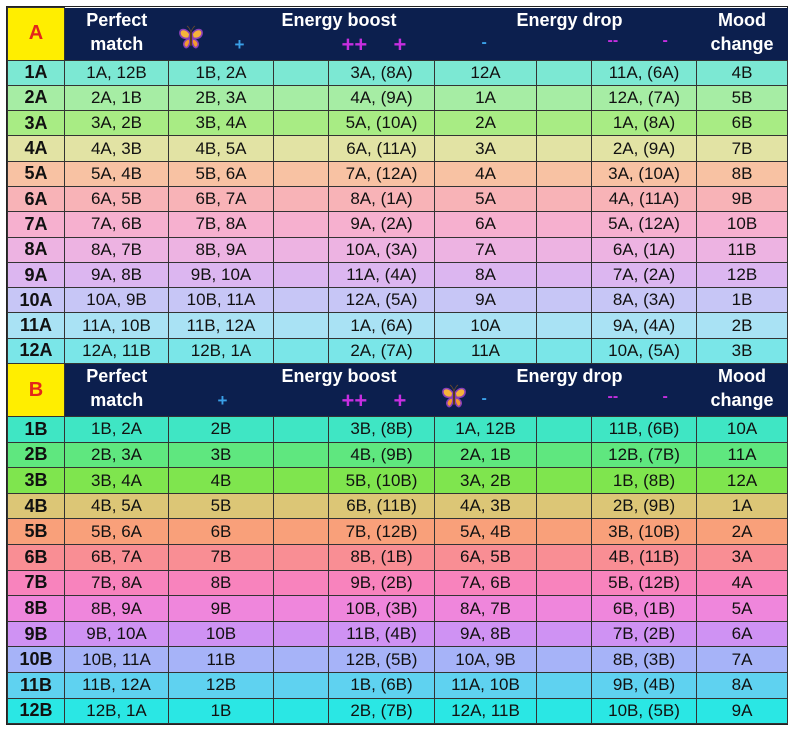  Describe the element at coordinates (486, 429) in the screenshot. I see `energy-drop-cell: 1A, 12B` at that location.